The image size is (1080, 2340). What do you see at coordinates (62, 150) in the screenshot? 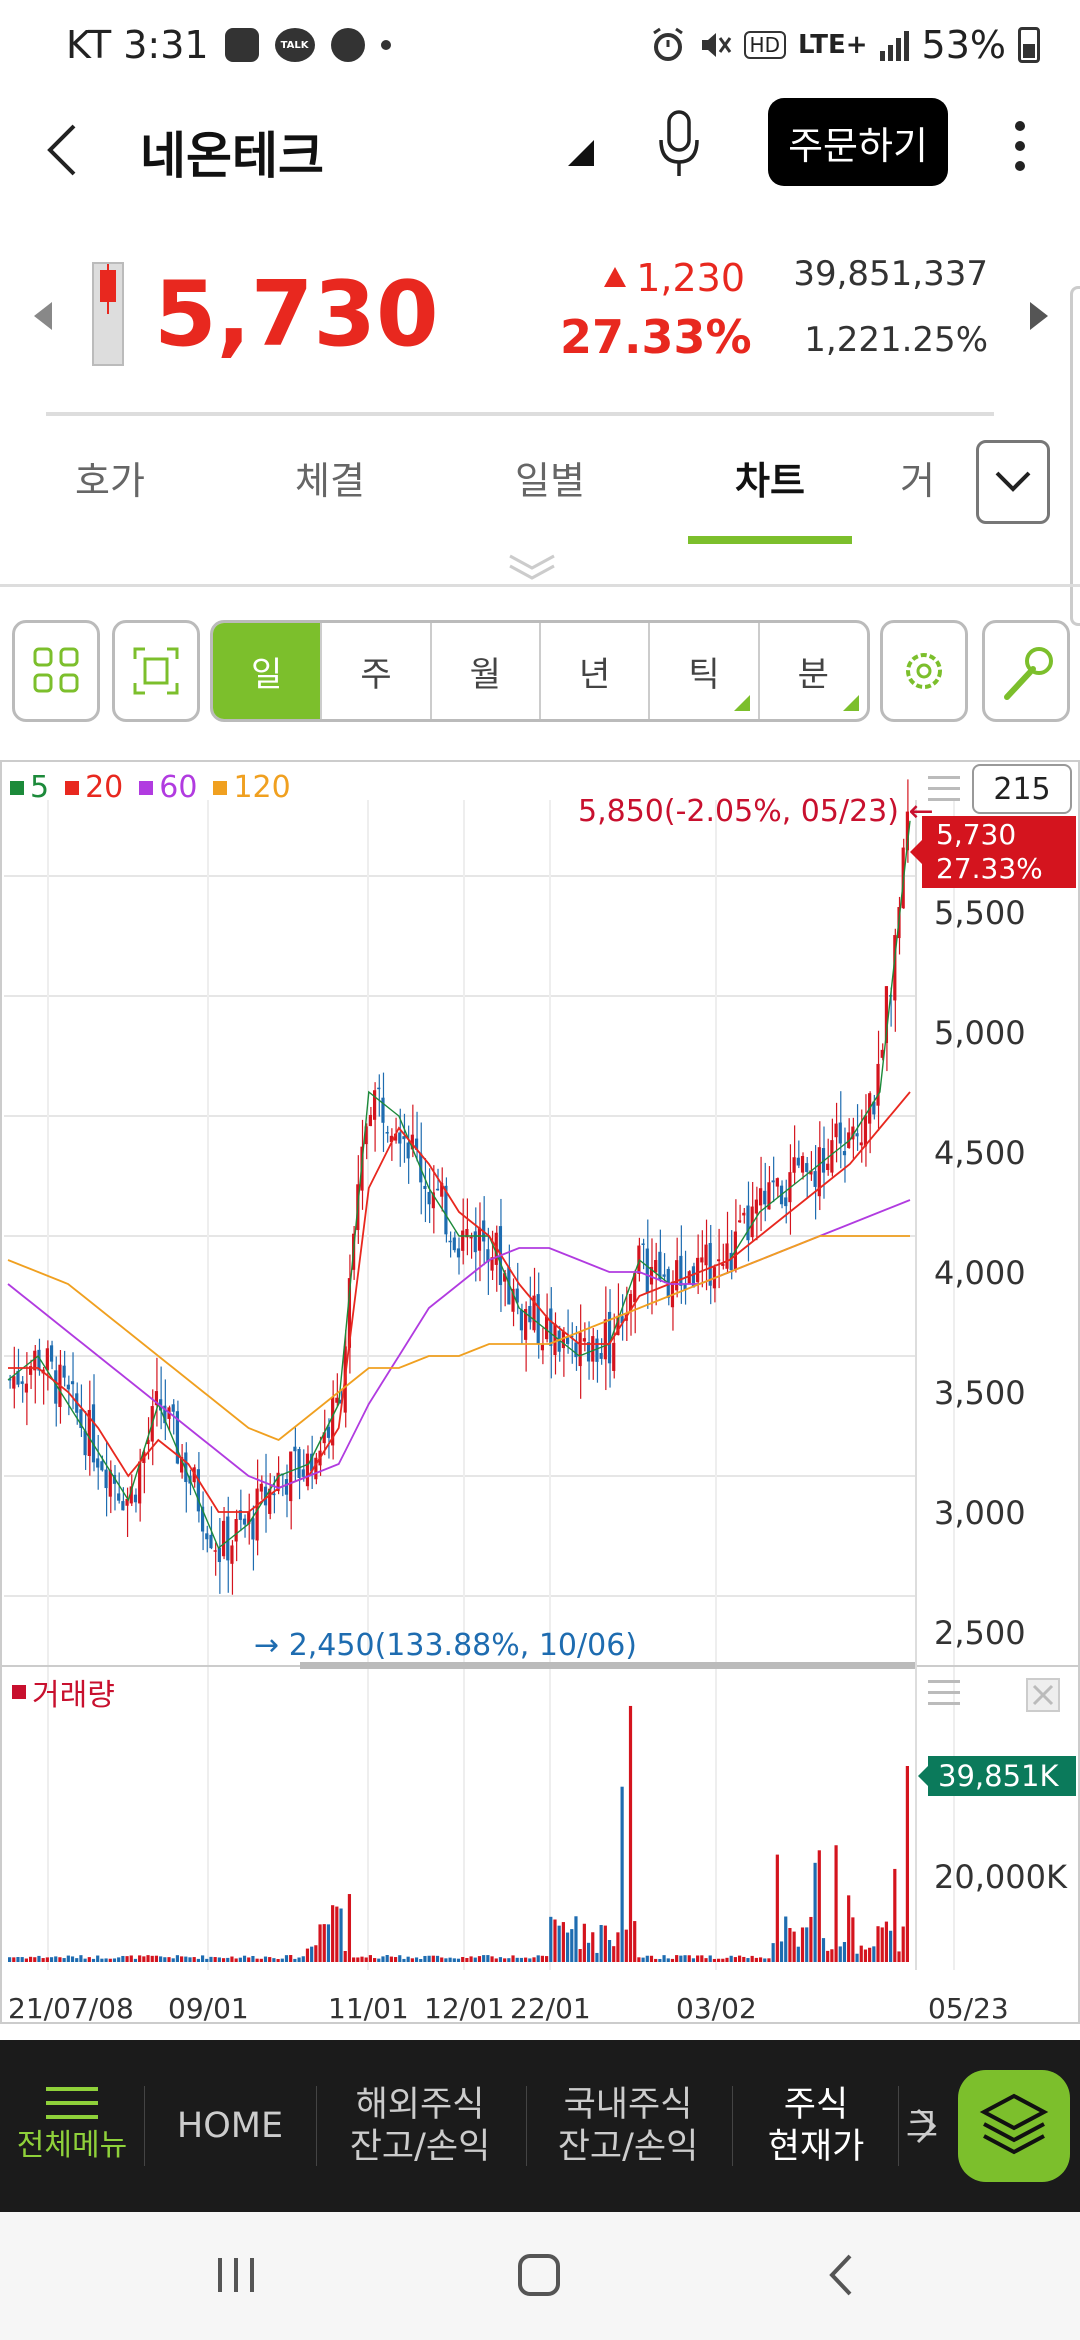
I see `back-arrow-icon` at bounding box center [62, 150].